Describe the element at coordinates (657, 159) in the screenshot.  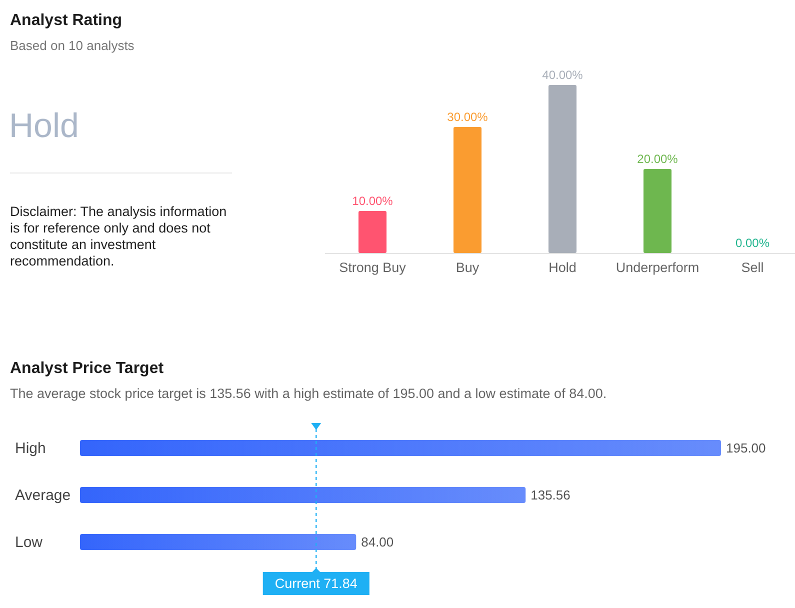
I see `data-label: 20.00%` at that location.